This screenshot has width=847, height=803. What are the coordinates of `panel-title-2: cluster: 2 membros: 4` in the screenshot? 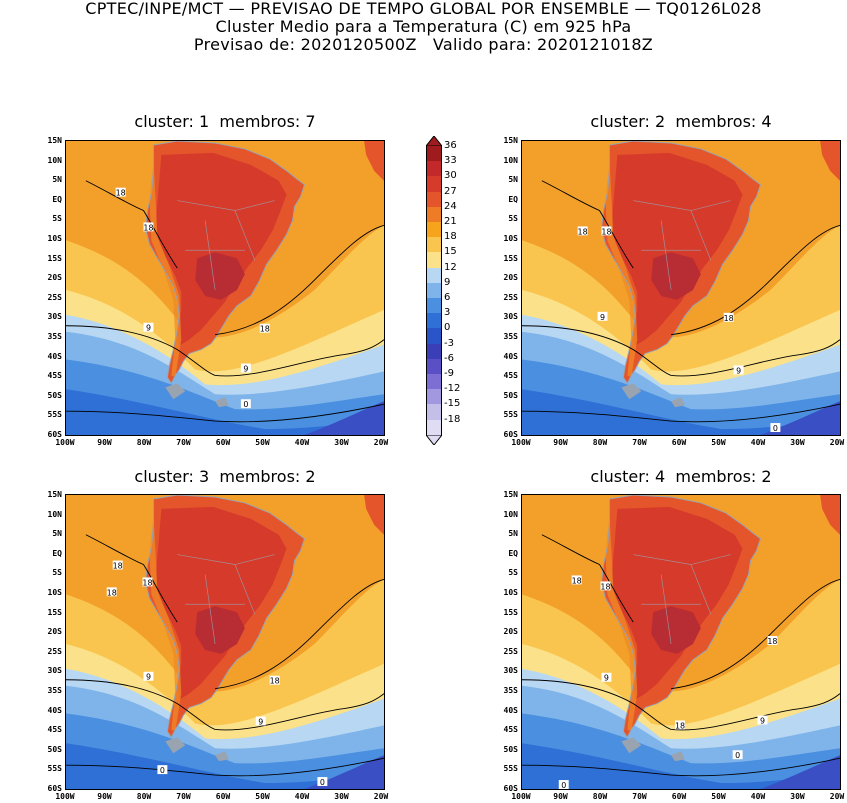 It's located at (681, 121).